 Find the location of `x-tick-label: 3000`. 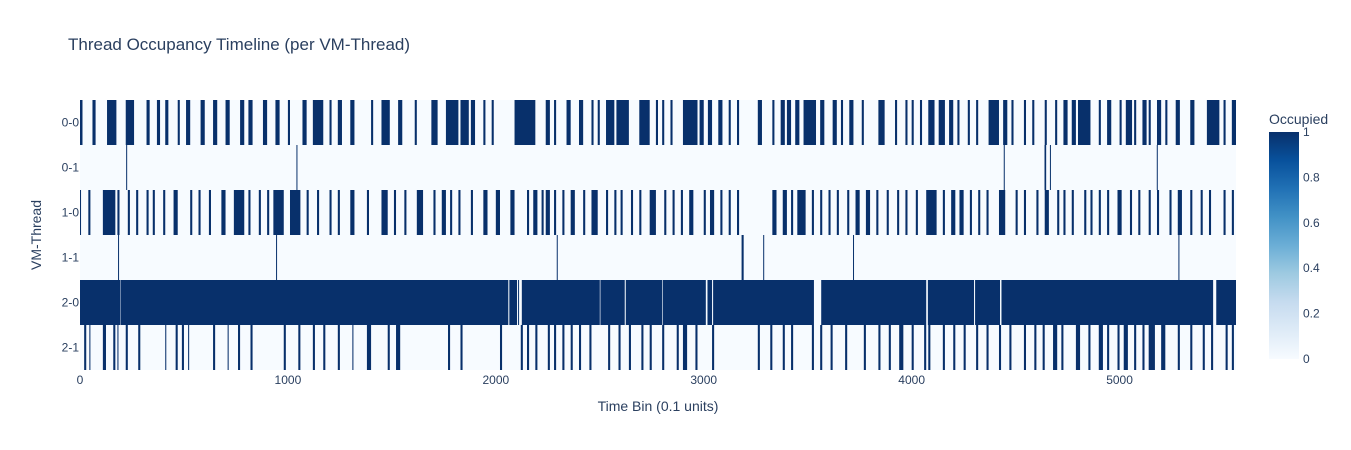

x-tick-label: 3000 is located at coordinates (703, 380).